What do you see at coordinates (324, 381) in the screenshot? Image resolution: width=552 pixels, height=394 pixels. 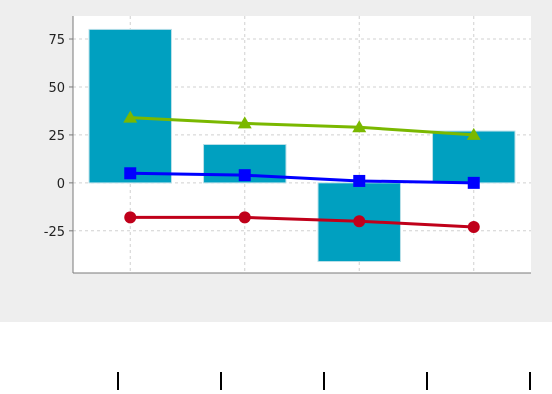 I see `bottom-tick-marks` at bounding box center [324, 381].